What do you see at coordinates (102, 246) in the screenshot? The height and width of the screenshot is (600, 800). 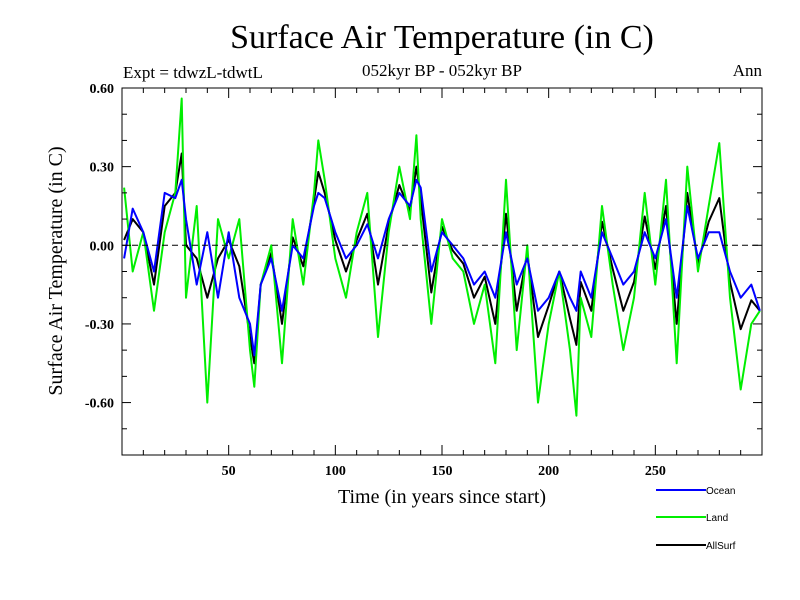 I see `y-tick-label: 0.00` at bounding box center [102, 246].